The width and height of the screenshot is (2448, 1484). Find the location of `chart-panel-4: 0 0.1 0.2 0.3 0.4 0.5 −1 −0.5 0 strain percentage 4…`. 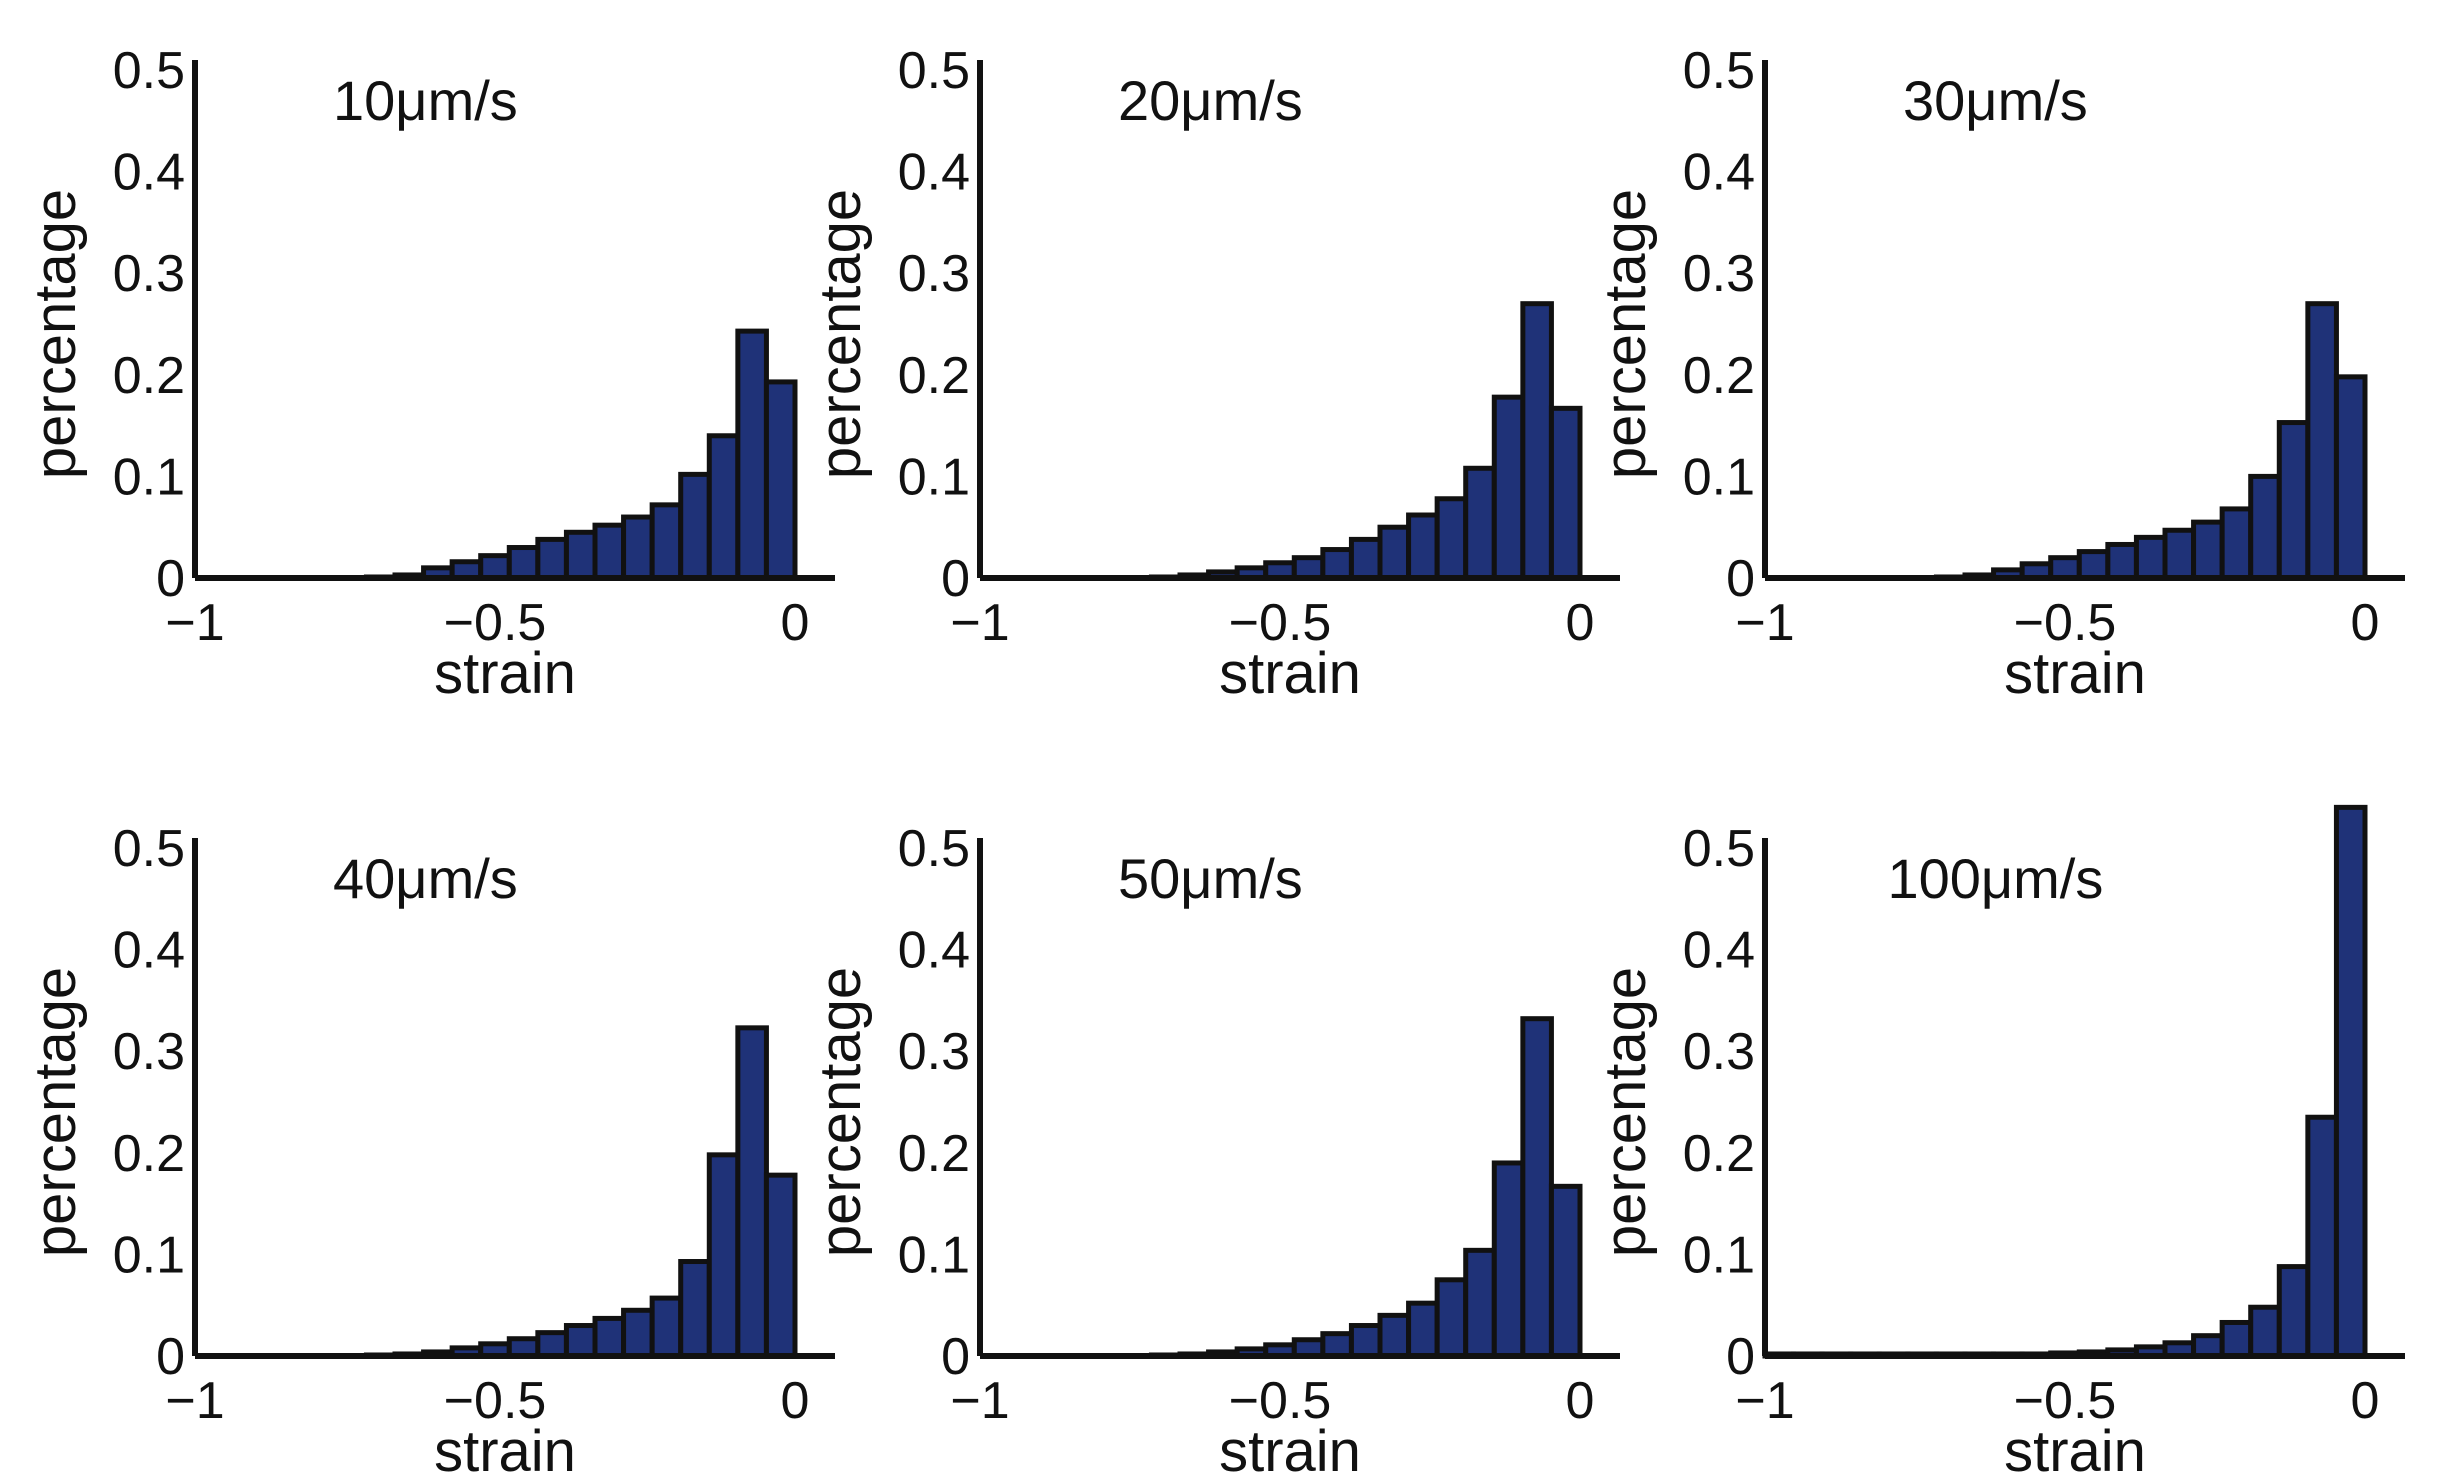

chart-panel-4: 0 0.1 0.2 0.3 0.4 0.5 −1 −0.5 0 strain percentage 4… is located at coordinates (429, 1152).